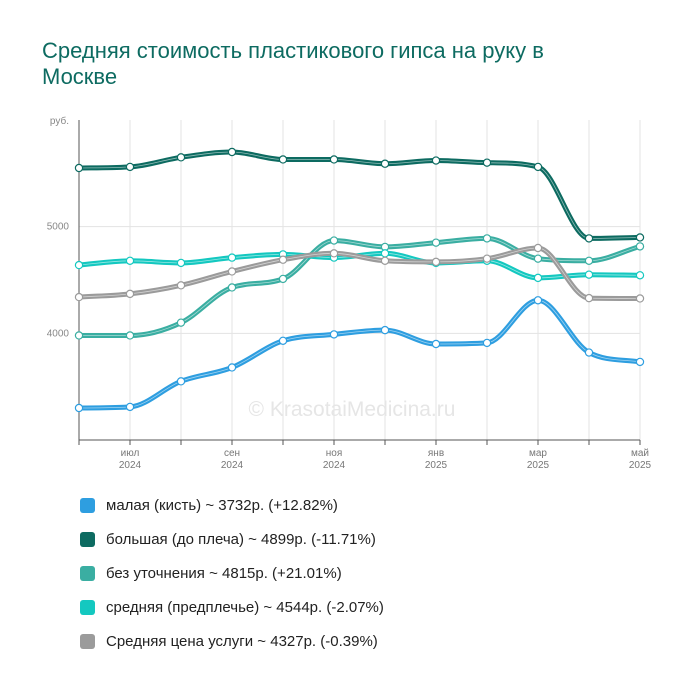  Describe the element at coordinates (352, 409) in the screenshot. I see `watermark: © KrasotaiMedicina.ru` at that location.